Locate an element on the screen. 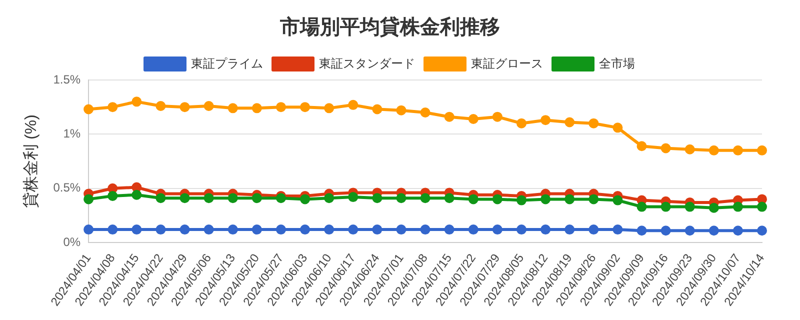  legend-label: 全市場 is located at coordinates (617, 63).